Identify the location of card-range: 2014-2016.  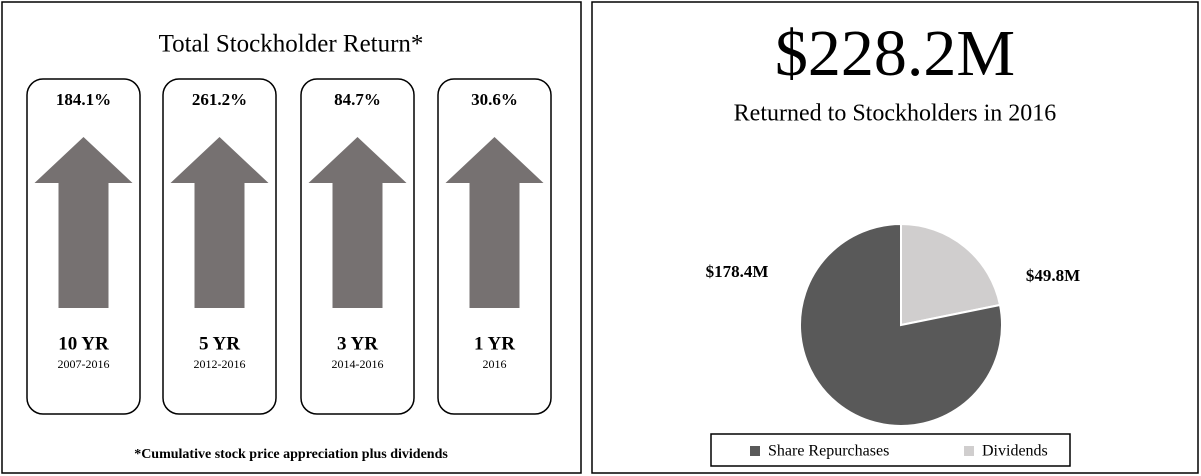
(358, 364).